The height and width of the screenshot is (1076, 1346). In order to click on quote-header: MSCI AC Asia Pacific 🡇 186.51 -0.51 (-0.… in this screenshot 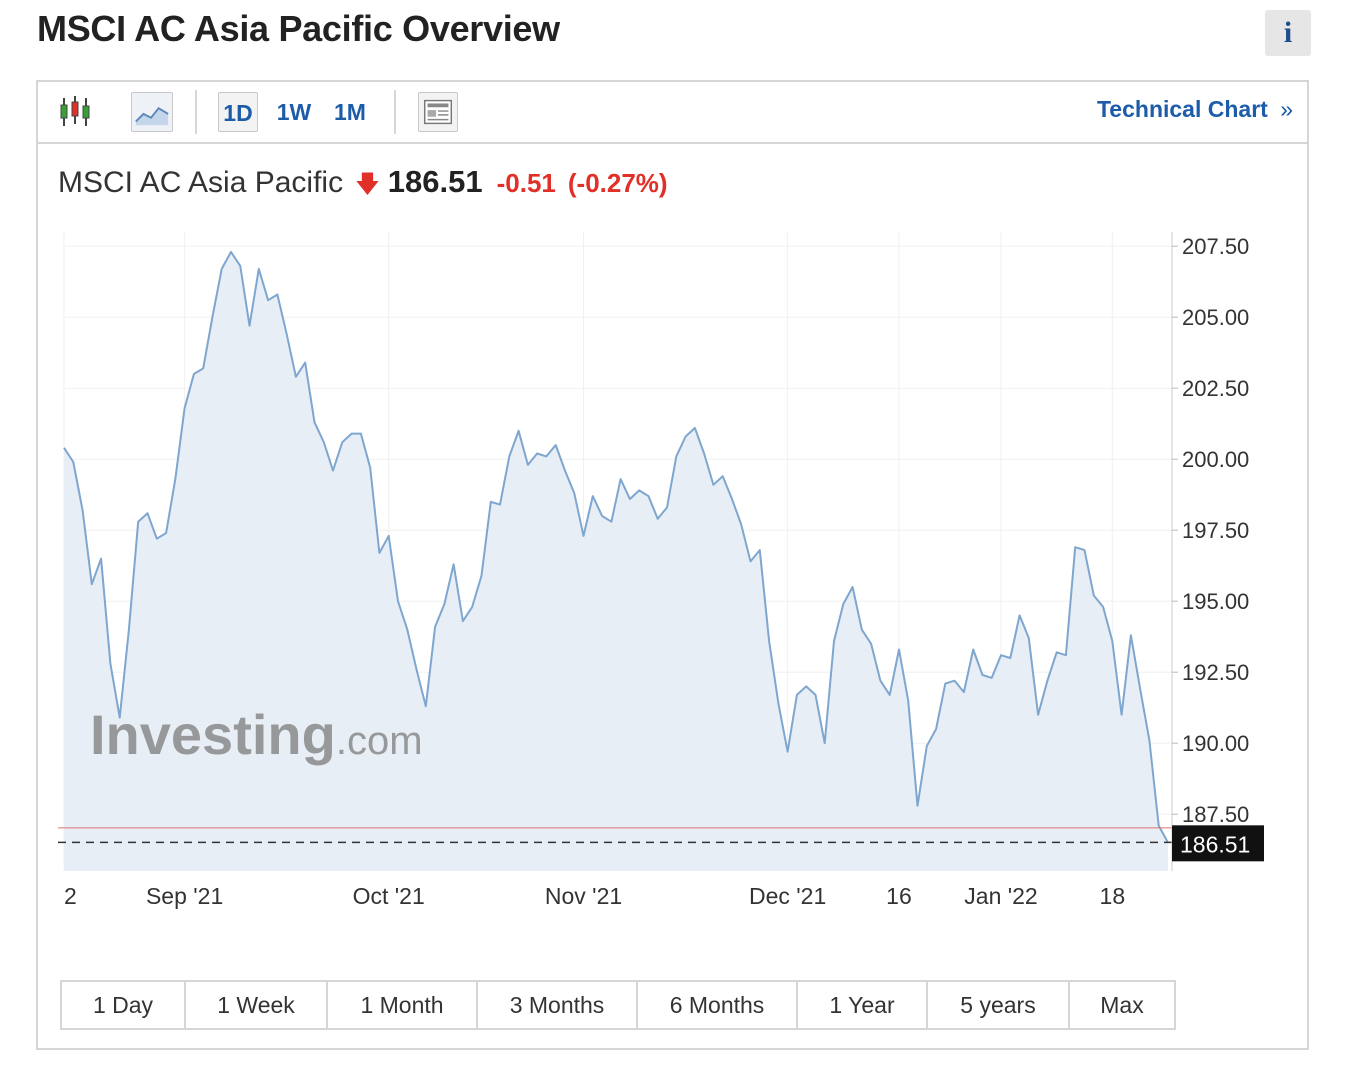, I will do `click(363, 186)`.